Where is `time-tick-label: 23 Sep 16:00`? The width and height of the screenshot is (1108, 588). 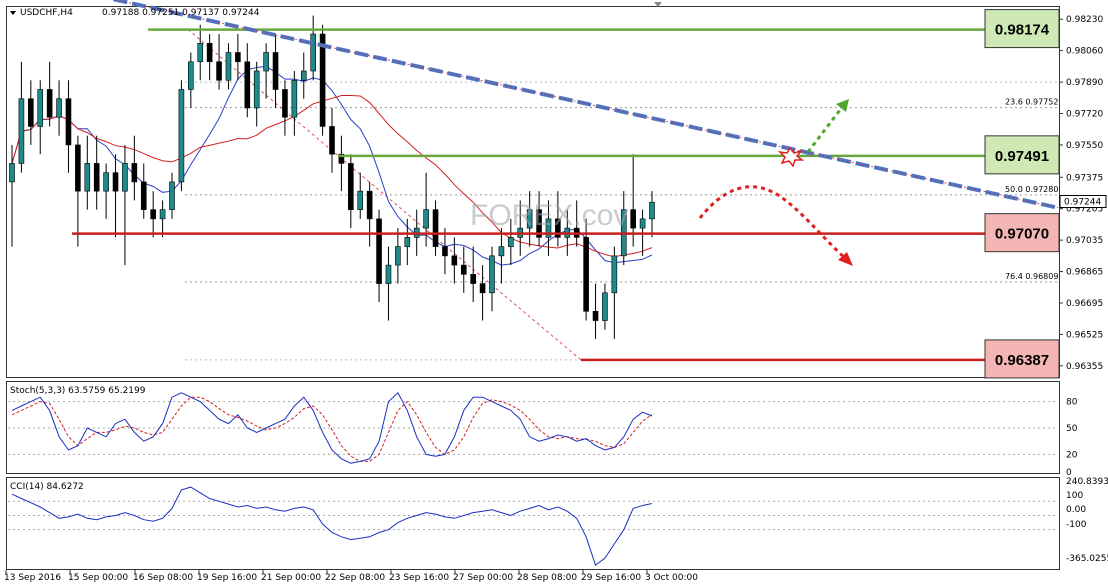
time-tick-label: 23 Sep 16:00 is located at coordinates (419, 578).